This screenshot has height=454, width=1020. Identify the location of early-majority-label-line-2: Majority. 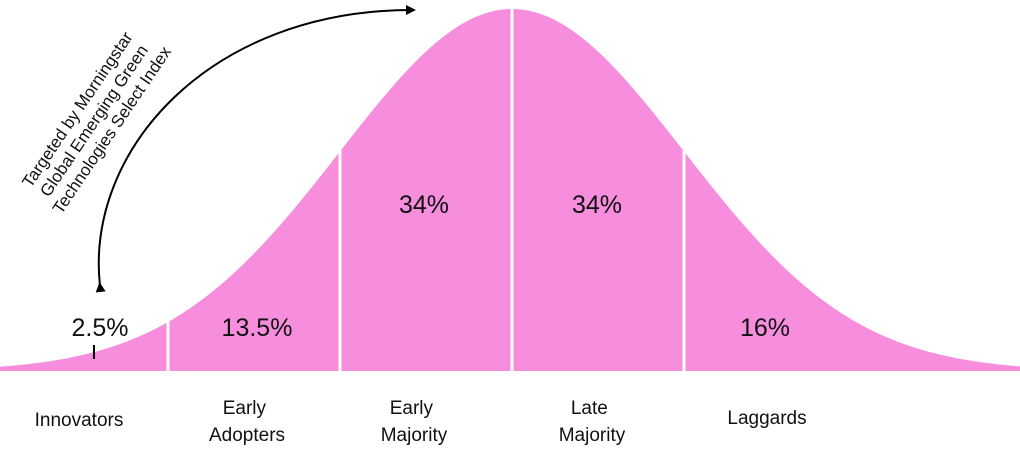
(414, 435).